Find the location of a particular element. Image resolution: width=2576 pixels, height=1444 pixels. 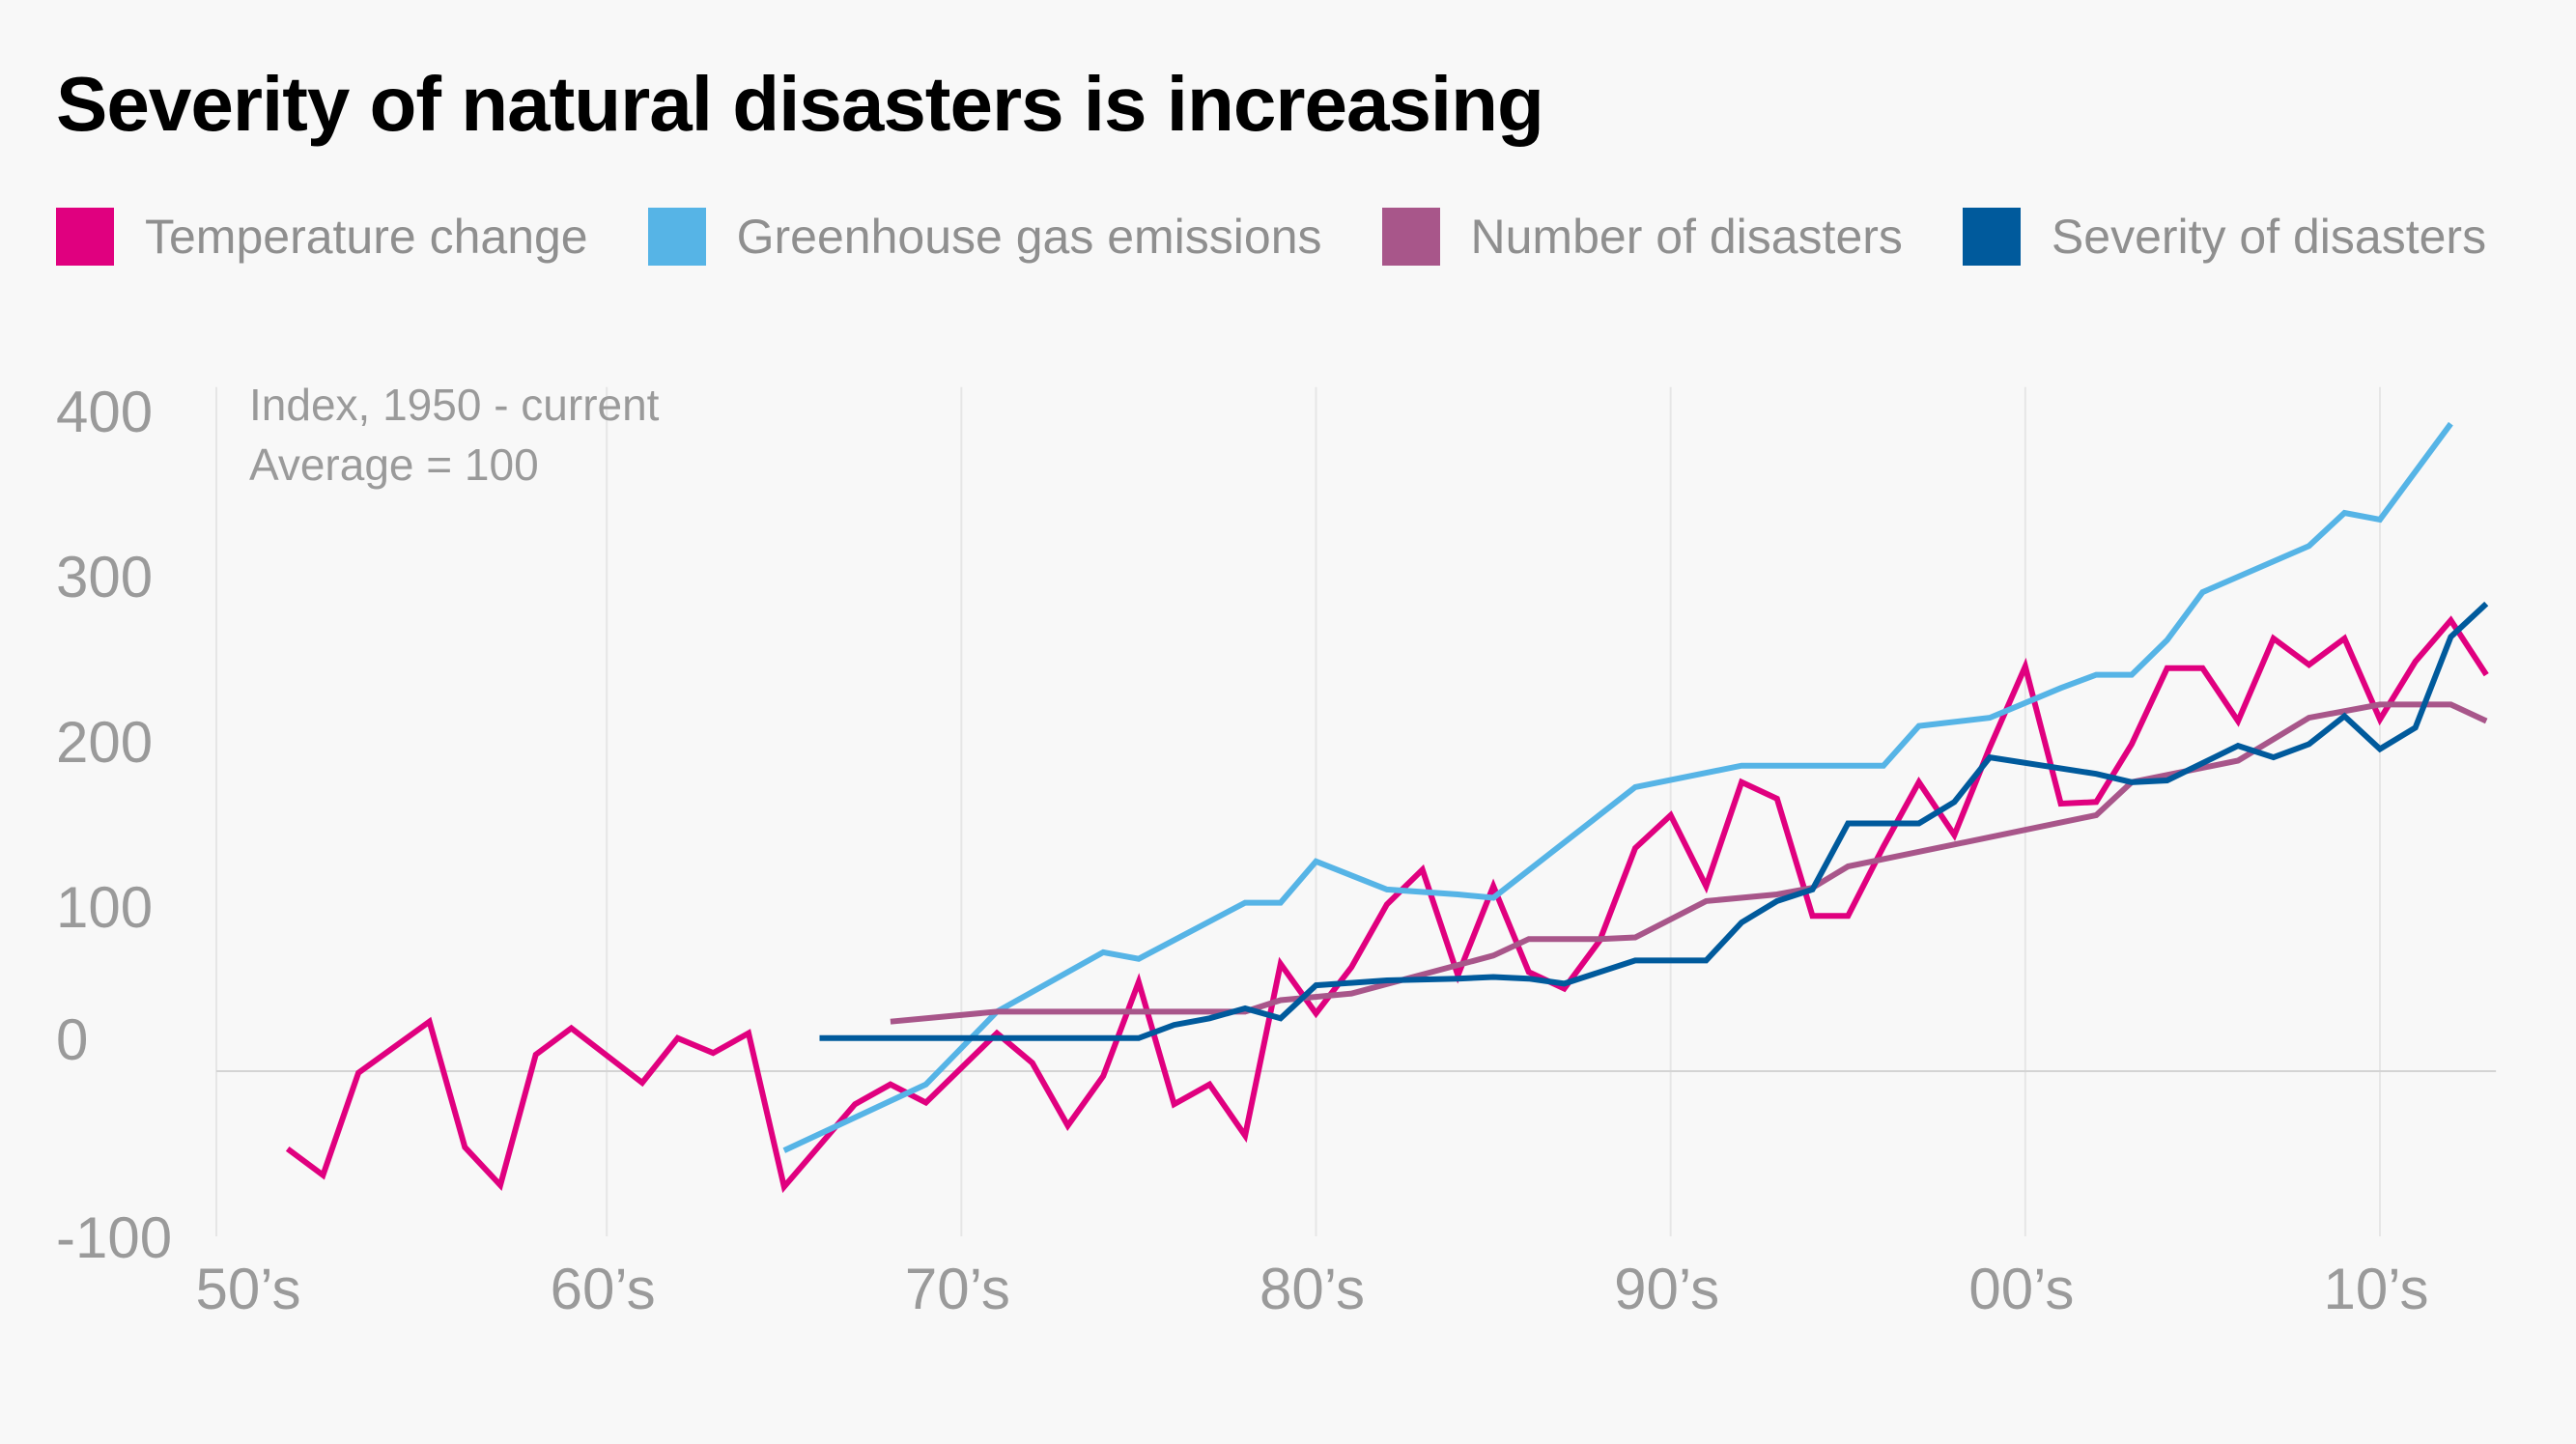

legend-label-temperature-change: Temperature change is located at coordinates (366, 237).